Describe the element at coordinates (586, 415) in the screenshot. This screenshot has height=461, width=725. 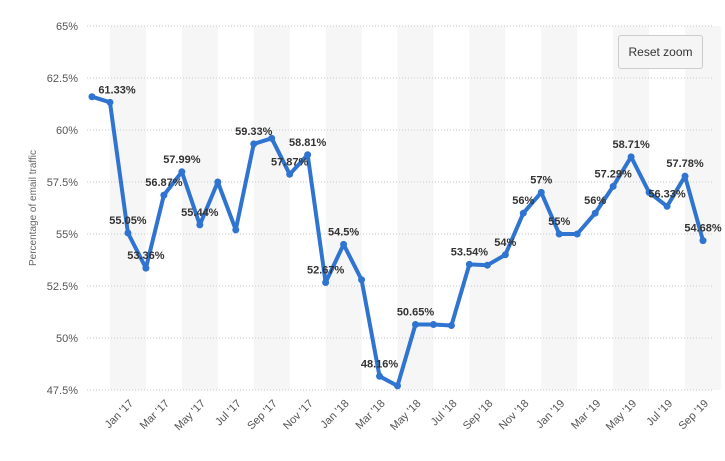
I see `x-tick-label: Mar '19` at that location.